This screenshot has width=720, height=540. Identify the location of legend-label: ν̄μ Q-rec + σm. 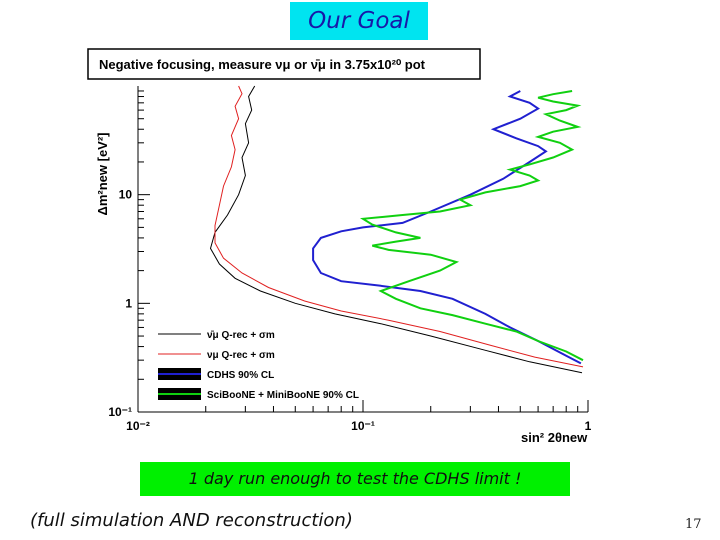
(241, 335).